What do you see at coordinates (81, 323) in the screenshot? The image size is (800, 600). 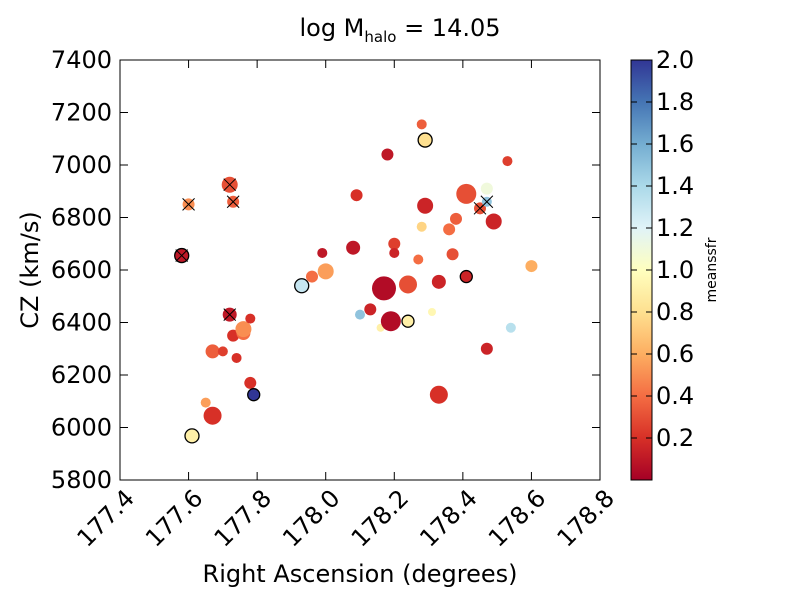 I see `y-tick-label: 6400` at bounding box center [81, 323].